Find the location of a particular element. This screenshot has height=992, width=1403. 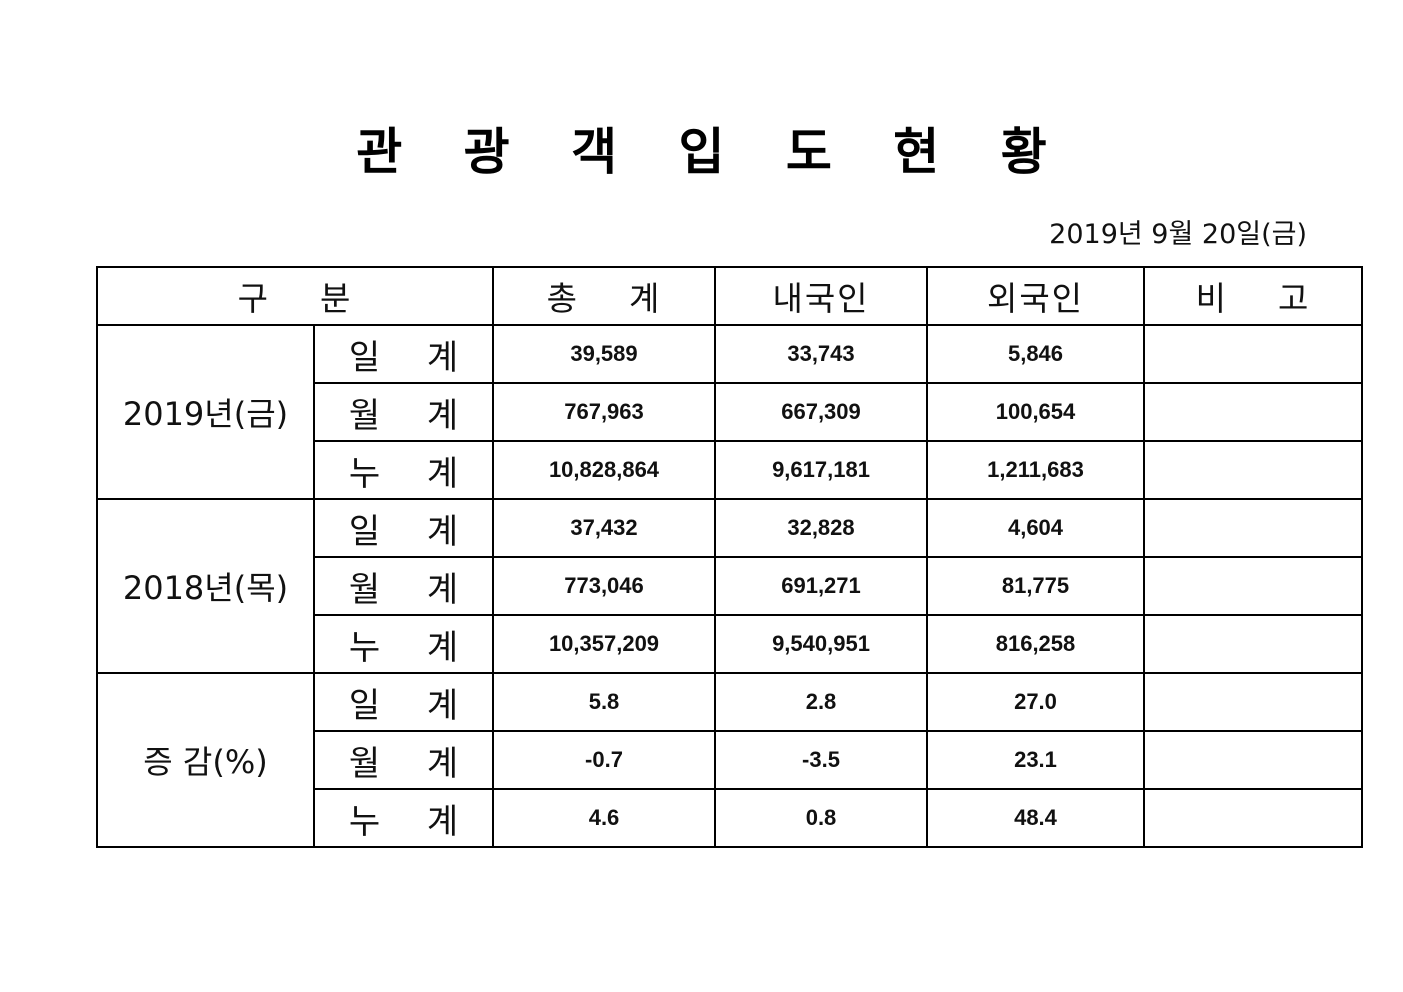

cell-foreign: 100,654 is located at coordinates (1035, 412).